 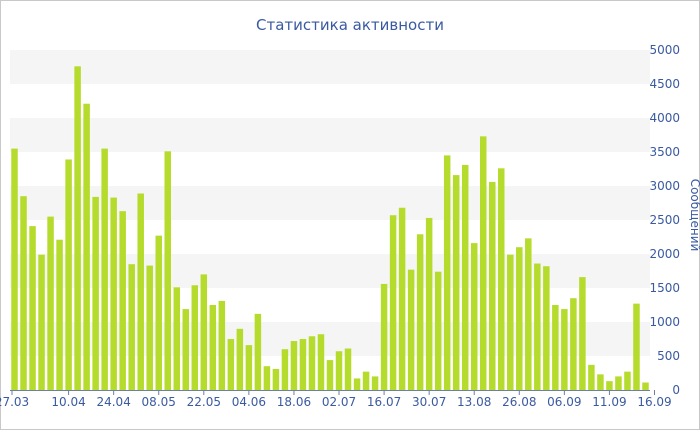 What do you see at coordinates (654, 402) in the screenshot?
I see `x-tick-label: 16.09` at bounding box center [654, 402].